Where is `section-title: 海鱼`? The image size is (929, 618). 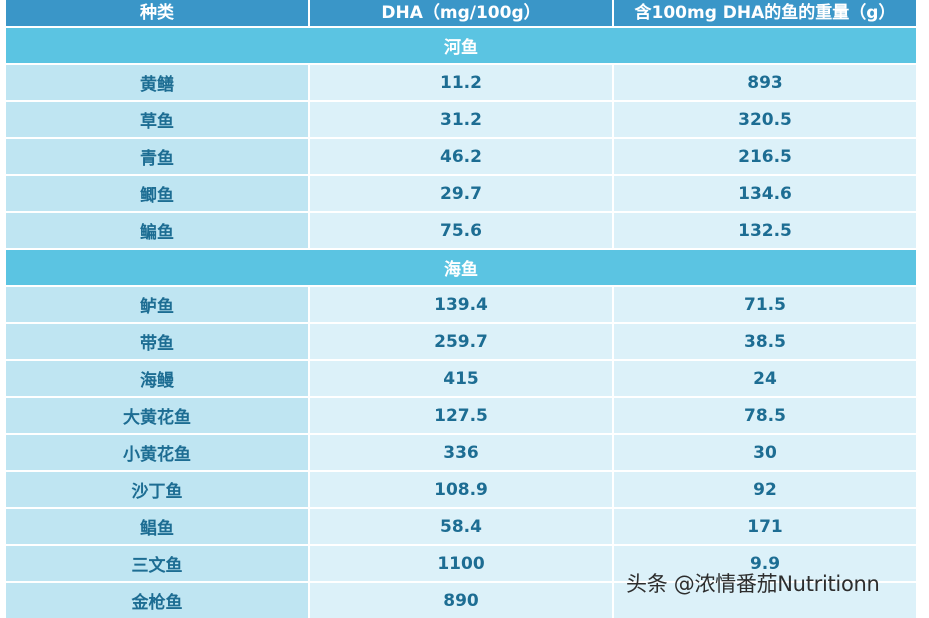
section-title: 海鱼 is located at coordinates (461, 267).